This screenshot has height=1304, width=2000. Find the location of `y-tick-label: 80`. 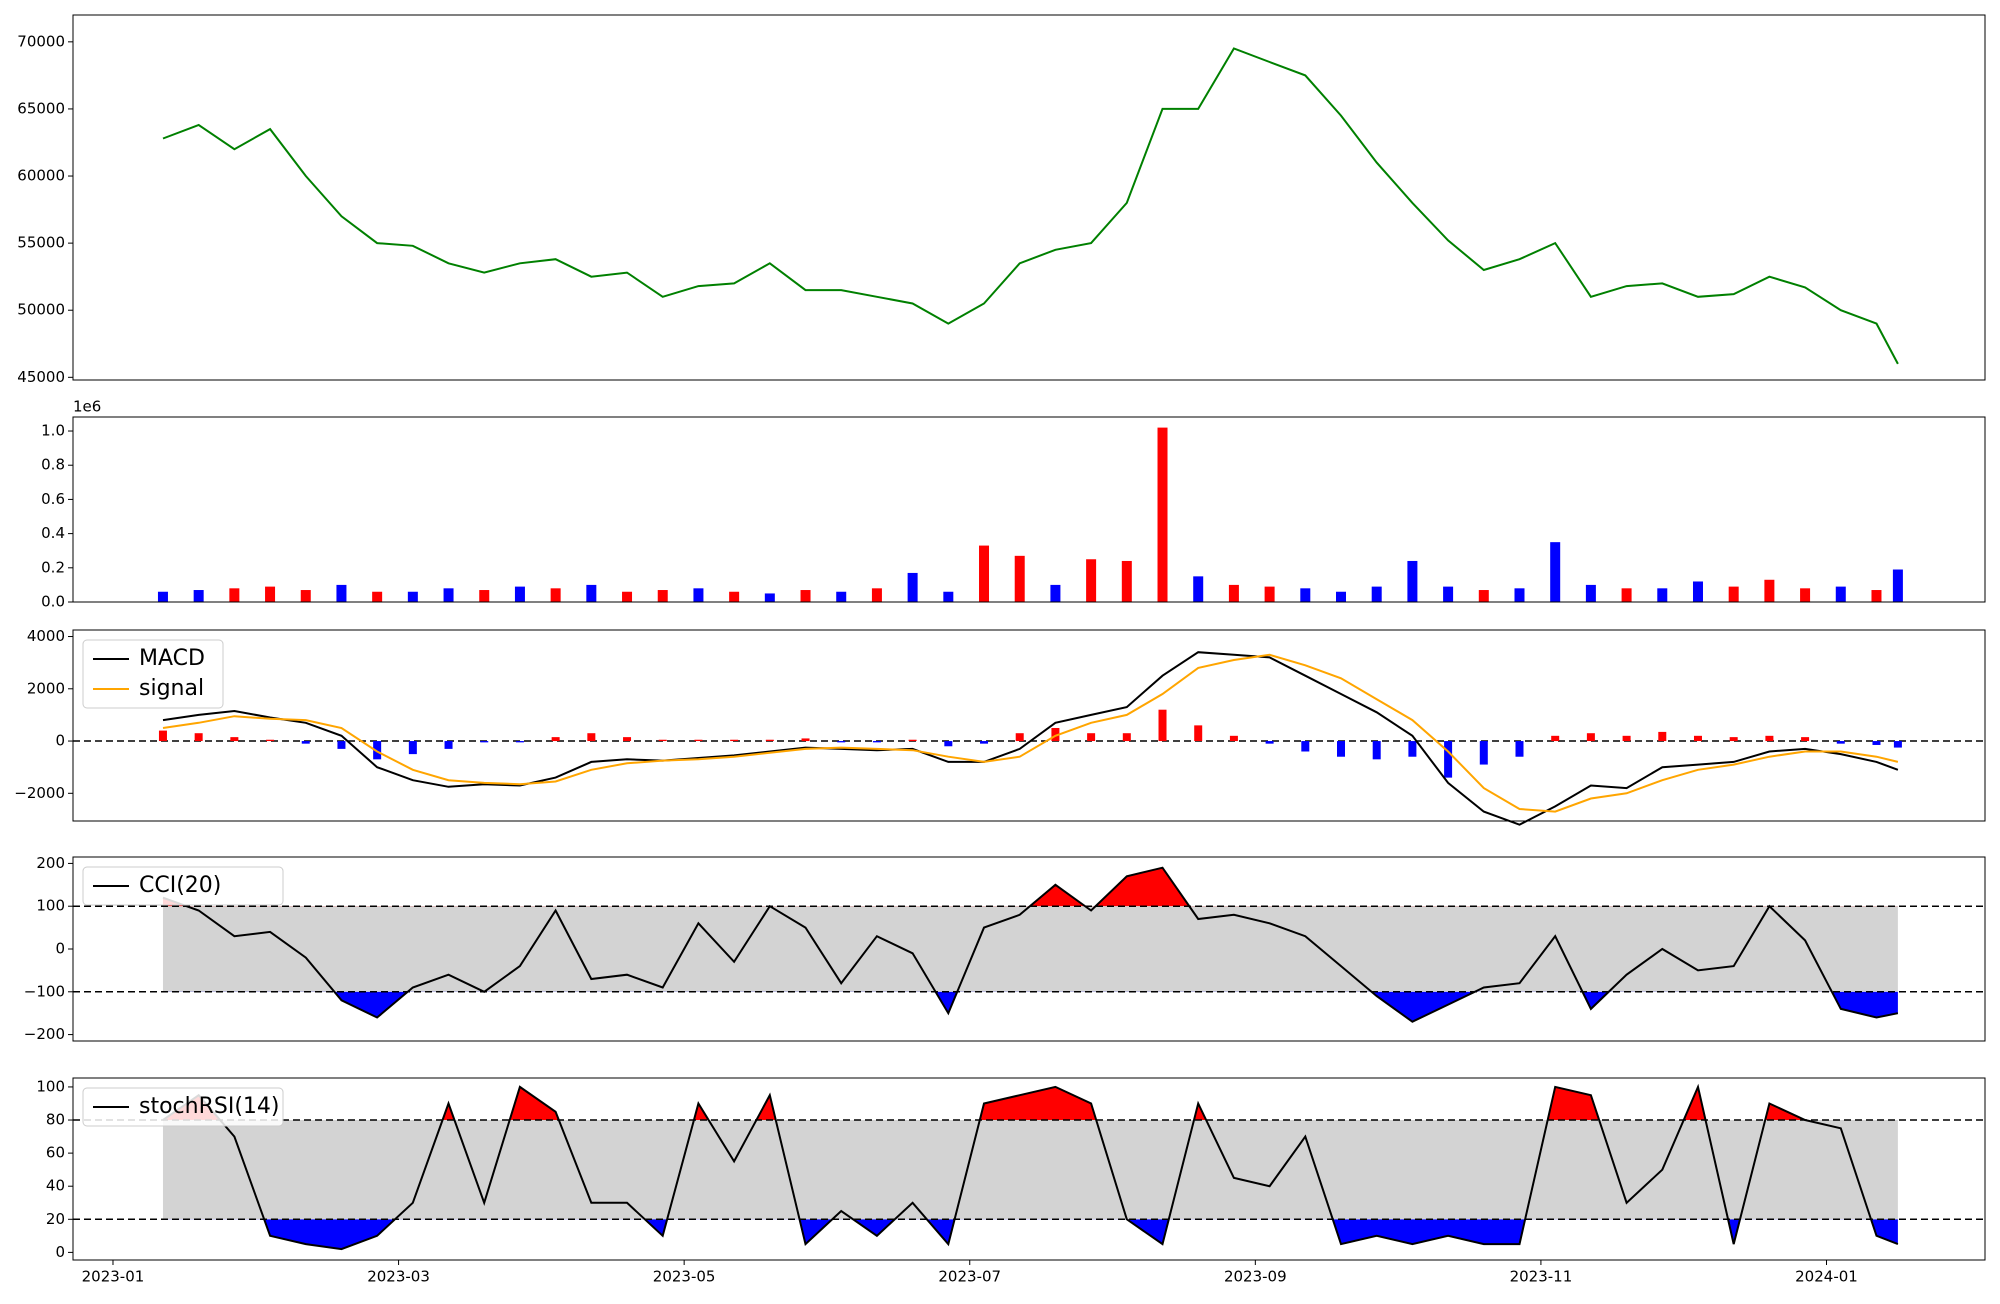

y-tick-label: 80 is located at coordinates (55, 1120).